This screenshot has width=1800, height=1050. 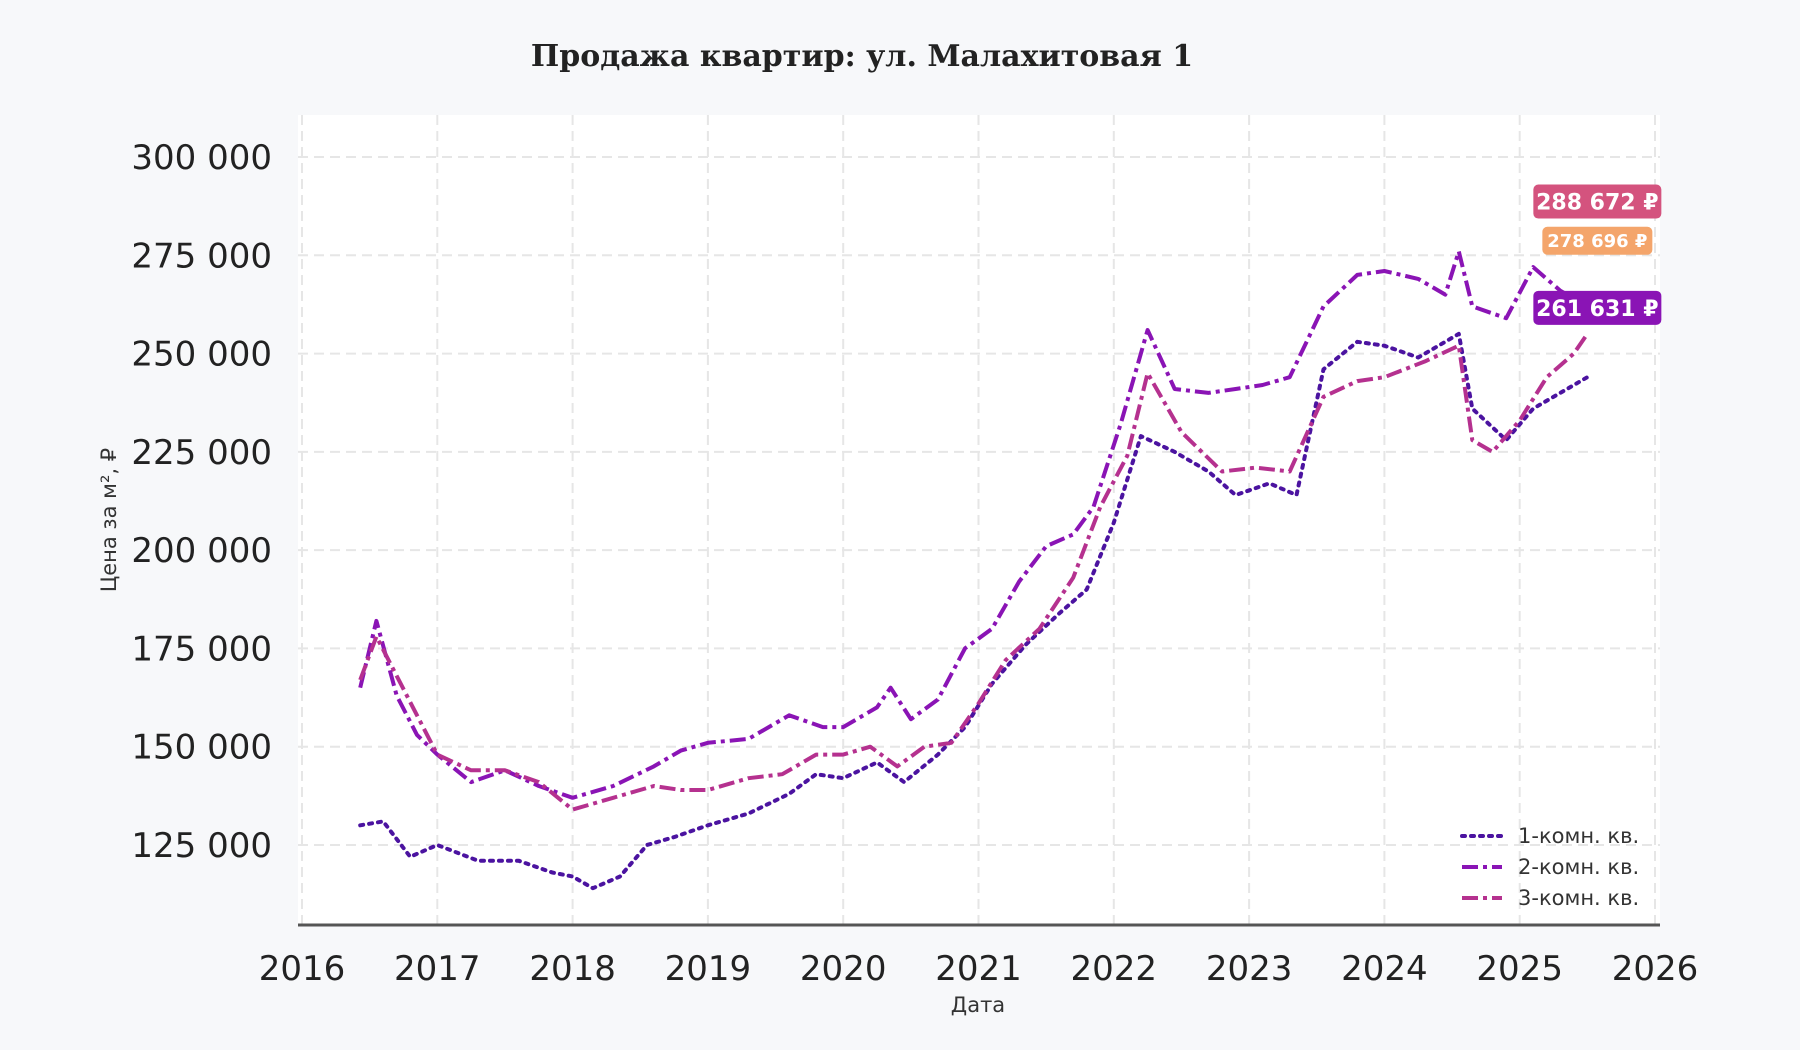 What do you see at coordinates (201, 355) in the screenshot?
I see `y-tick-label: 250 000` at bounding box center [201, 355].